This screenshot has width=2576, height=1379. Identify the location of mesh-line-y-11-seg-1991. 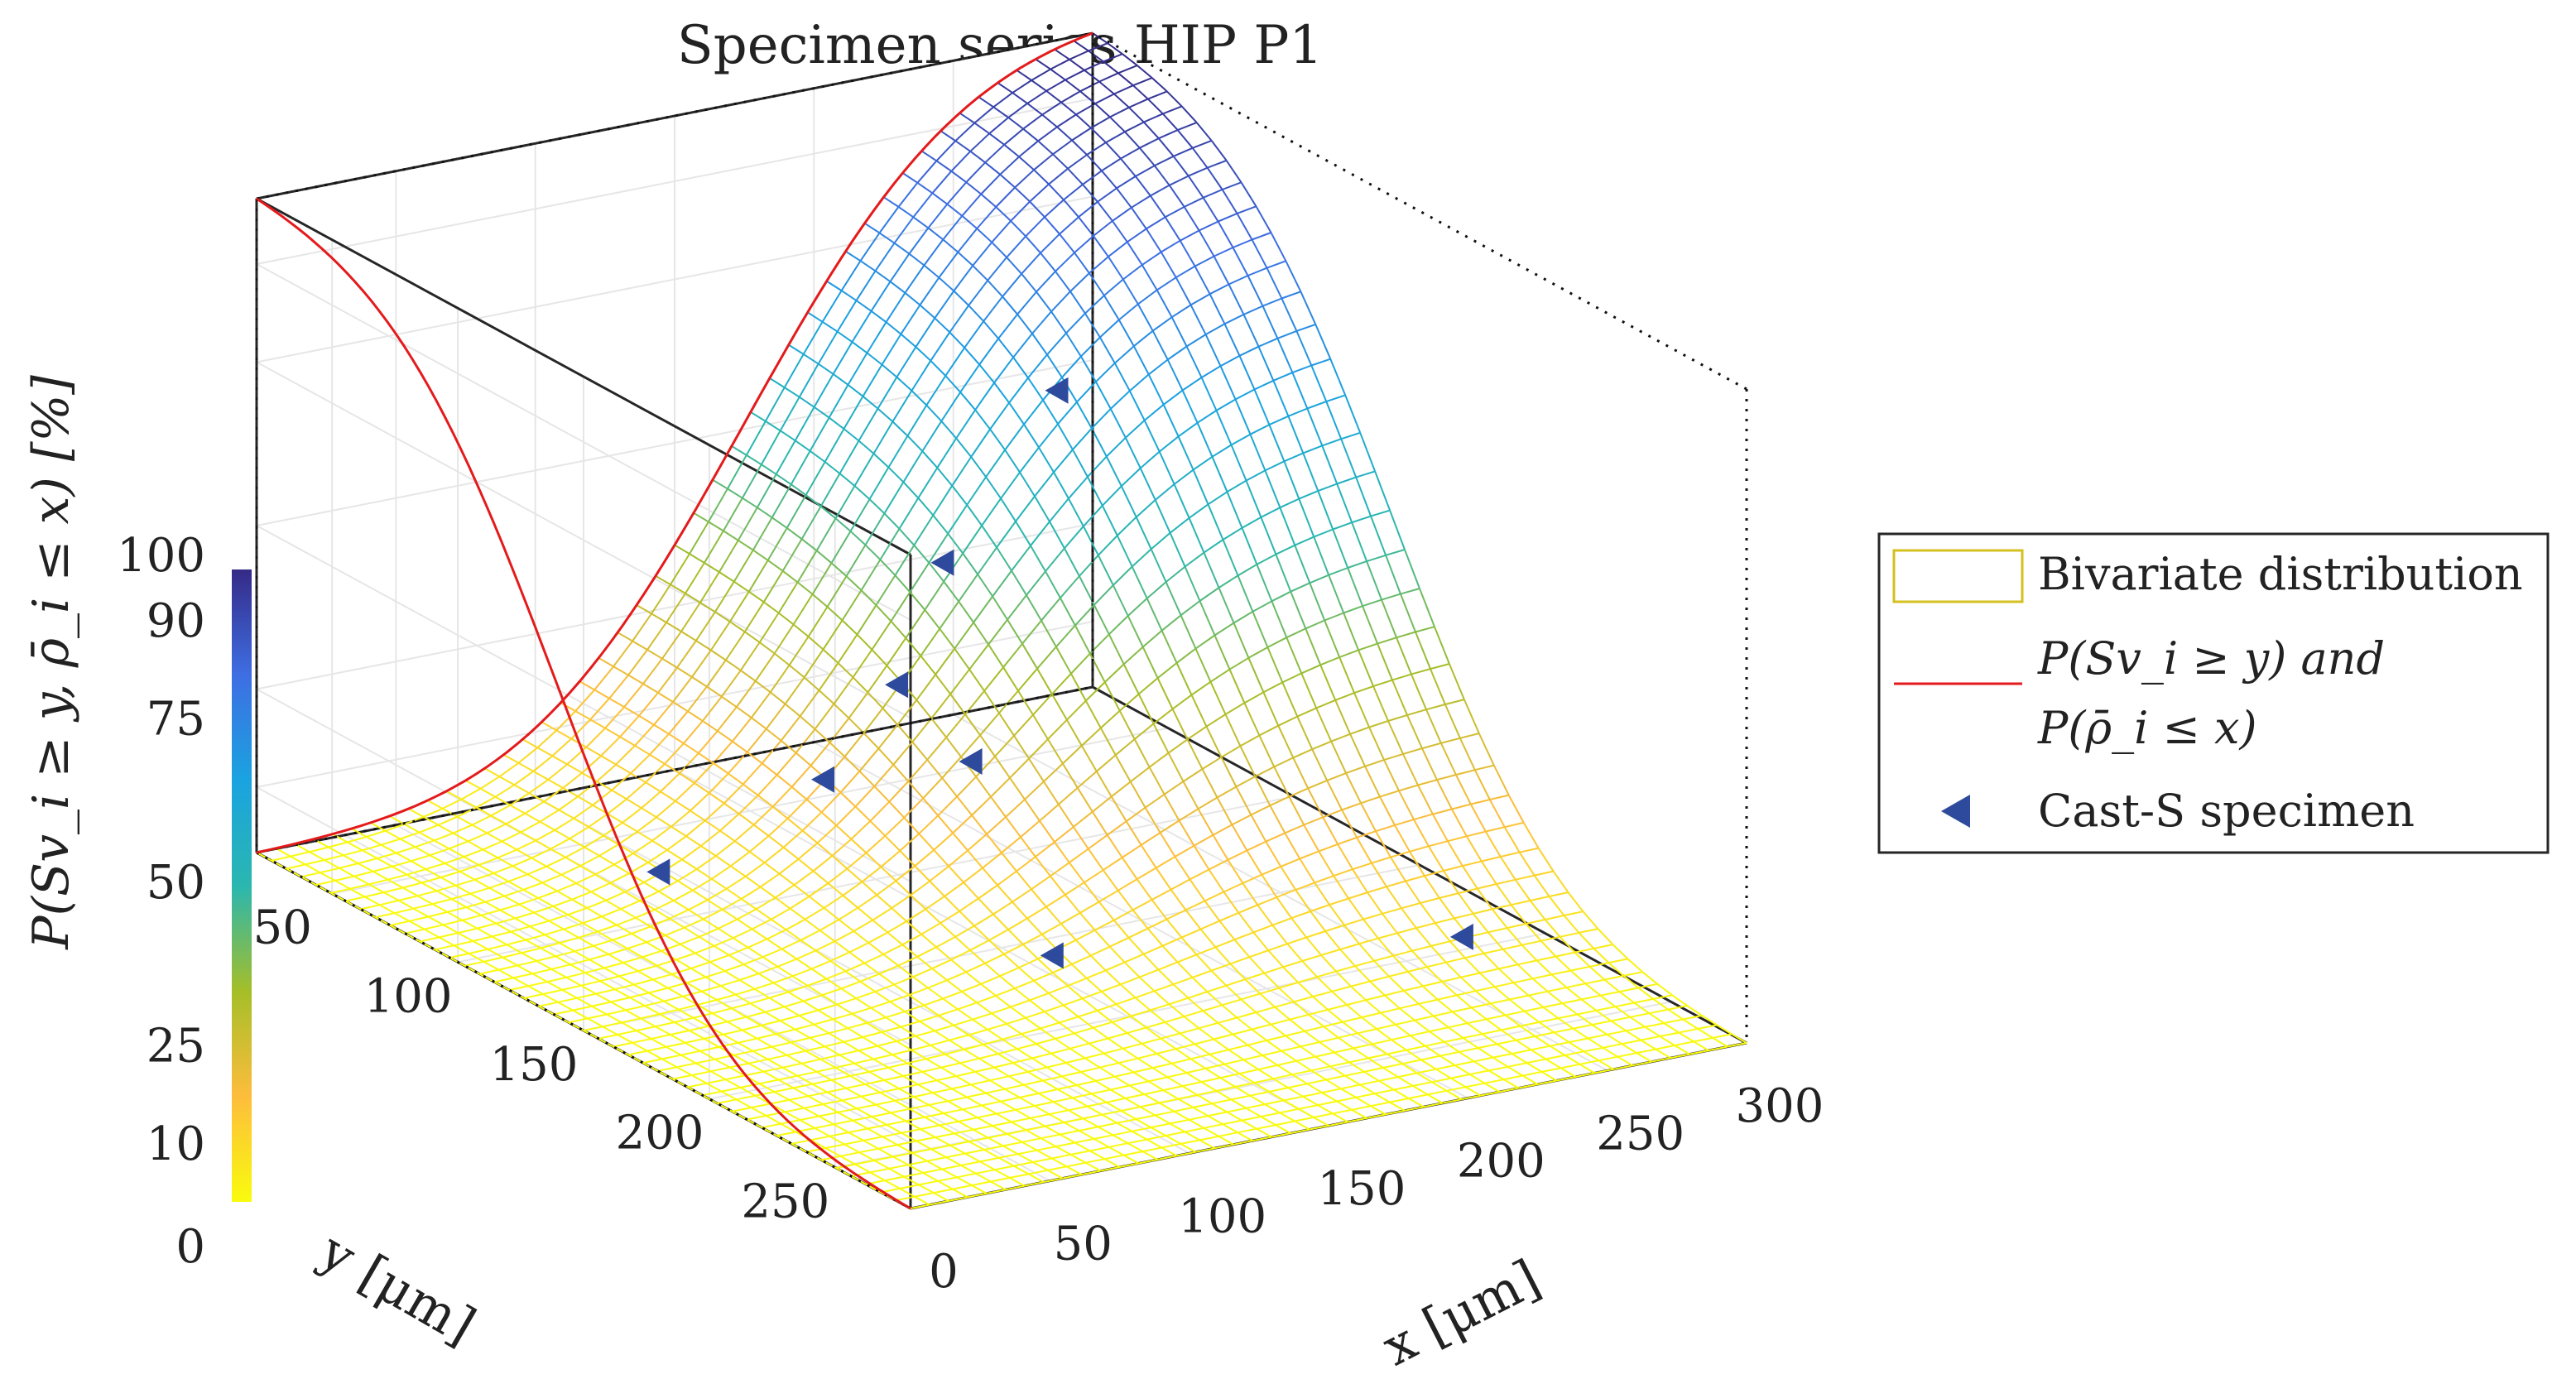
(1421, 948).